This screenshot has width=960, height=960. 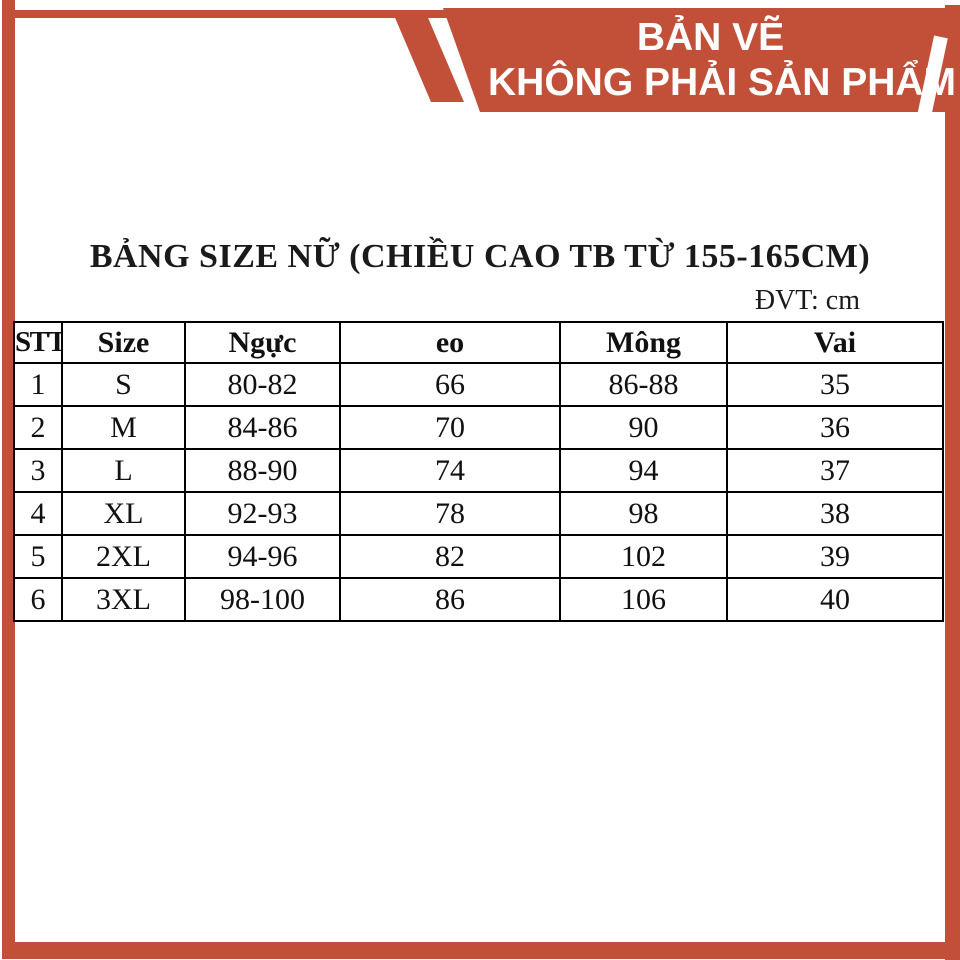 What do you see at coordinates (722, 82) in the screenshot?
I see `banner-line-2: KHÔNG PHẢI SẢN PHẨM` at bounding box center [722, 82].